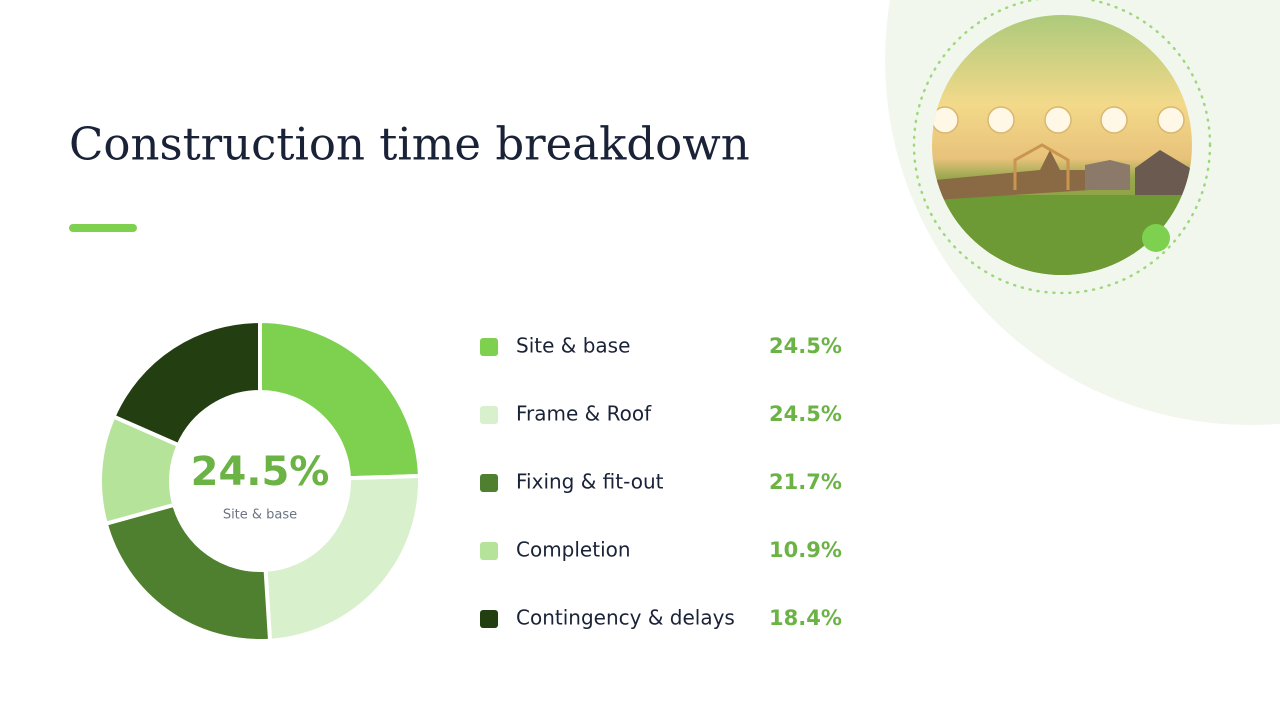 This screenshot has height=720, width=1280. Describe the element at coordinates (805, 550) in the screenshot. I see `legend-value: 10.9%` at that location.